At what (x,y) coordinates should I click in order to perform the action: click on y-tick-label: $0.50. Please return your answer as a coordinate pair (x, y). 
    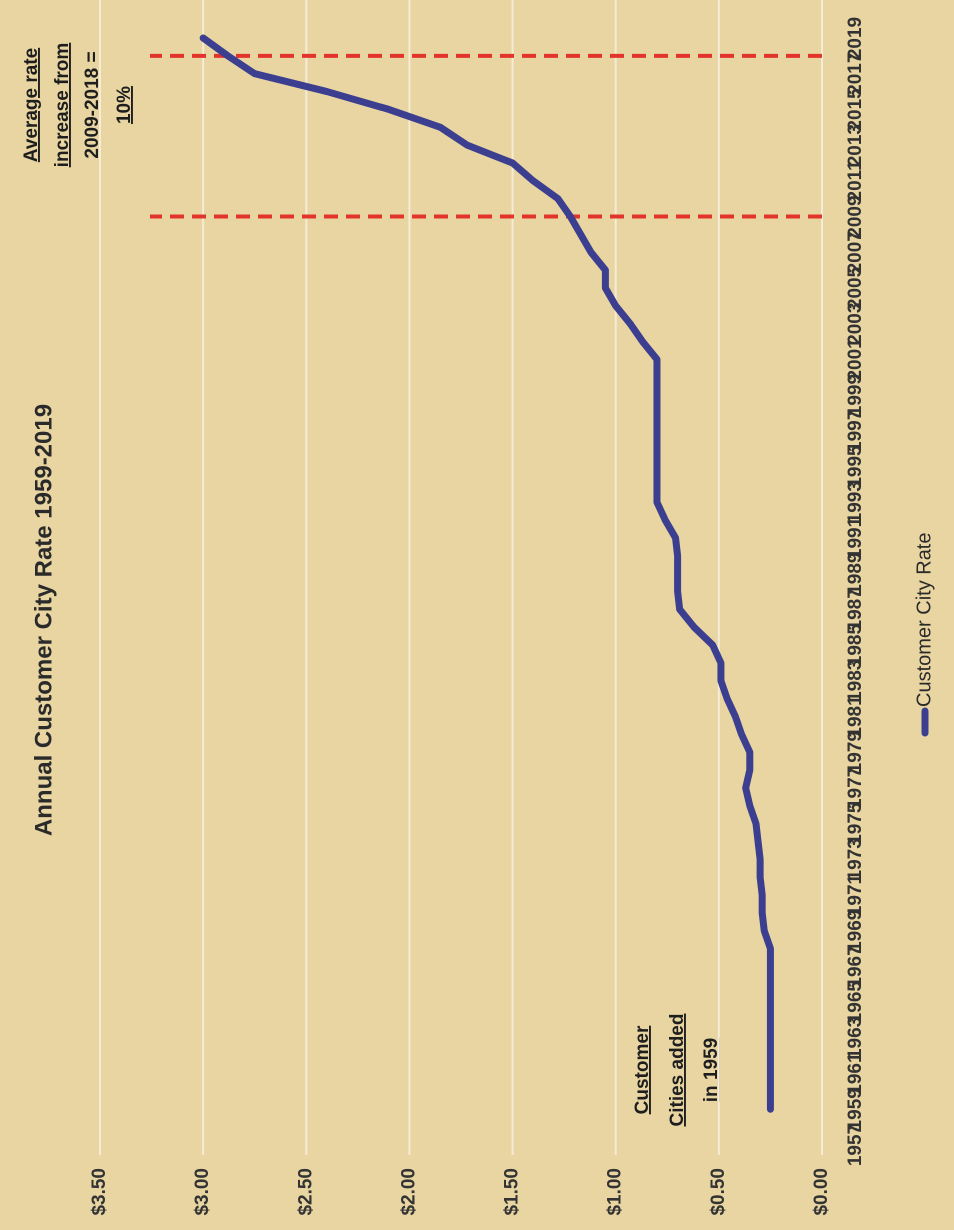
    Looking at the image, I should click on (718, 1192).